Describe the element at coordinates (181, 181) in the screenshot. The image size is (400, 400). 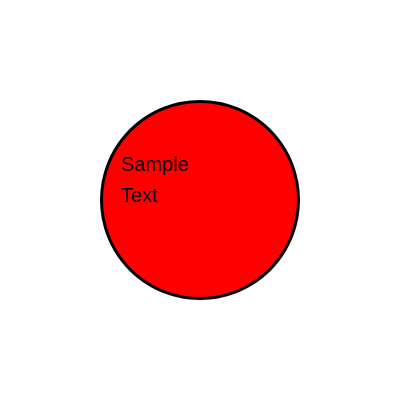
I see `circle-text: Sample Text` at that location.